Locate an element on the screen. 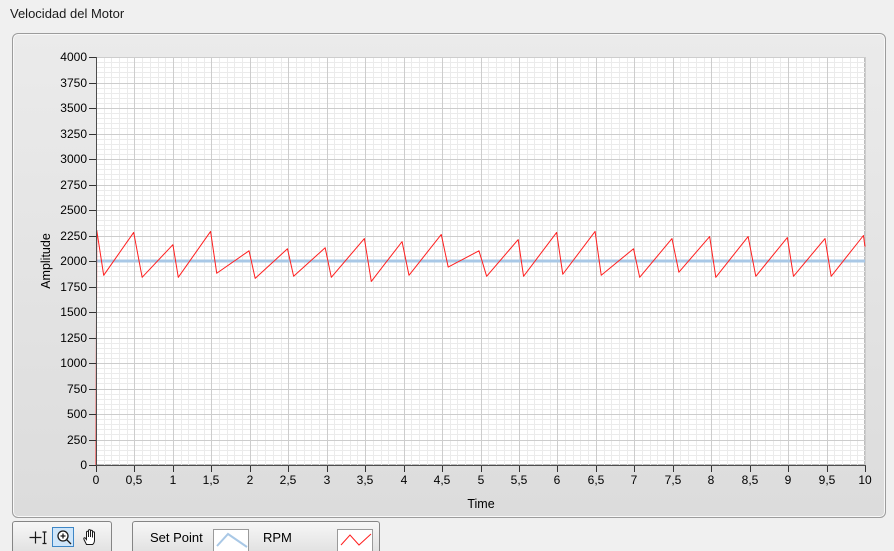  pan-hand-icon-shape is located at coordinates (89, 537).